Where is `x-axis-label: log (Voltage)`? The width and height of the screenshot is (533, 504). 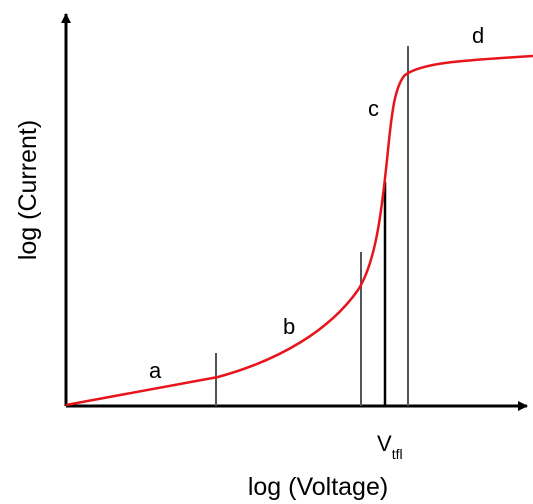 x-axis-label: log (Voltage) is located at coordinates (318, 487).